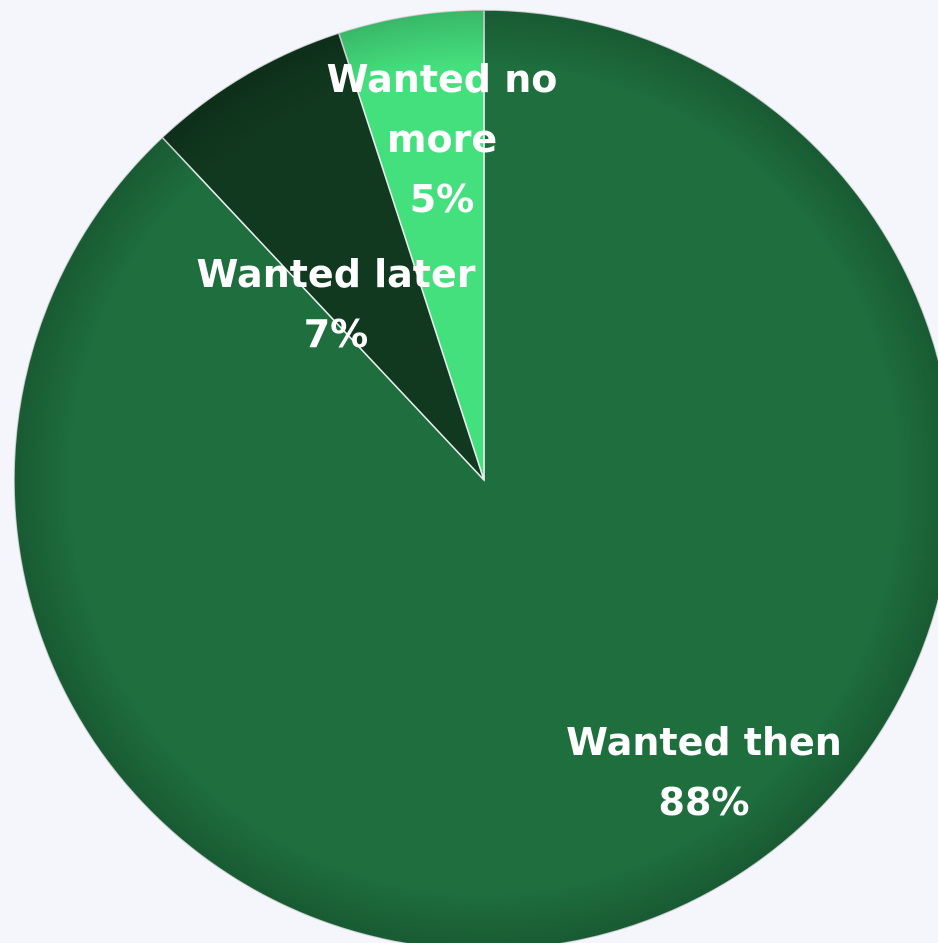 This screenshot has width=938, height=943. I want to click on slice-label-1: Wanted later 7%, so click(336, 304).